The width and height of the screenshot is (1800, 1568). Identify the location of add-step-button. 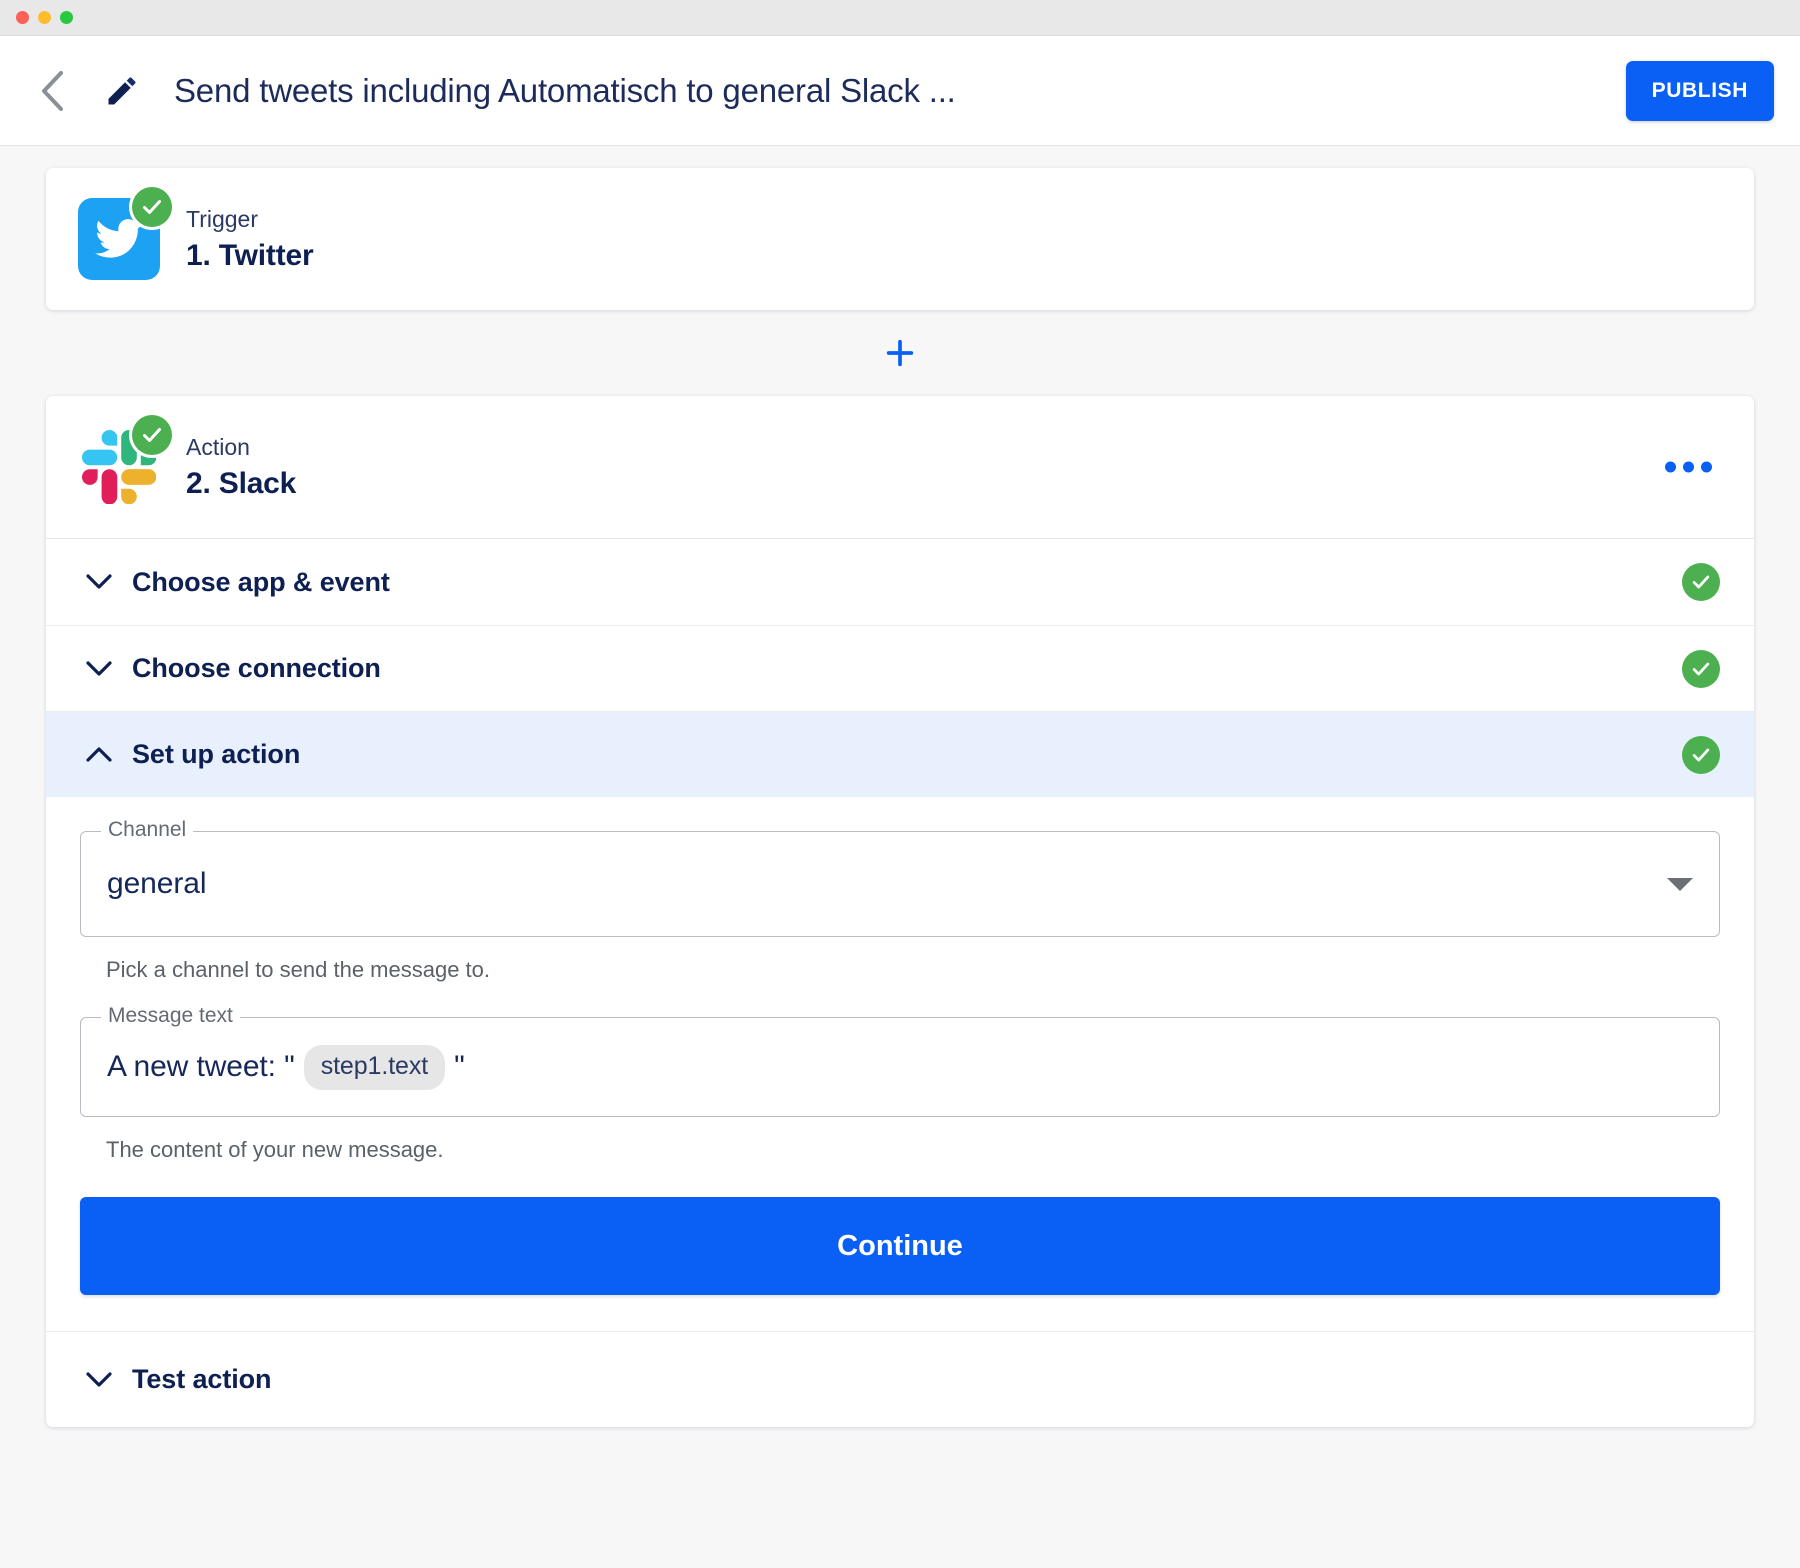
(900, 353).